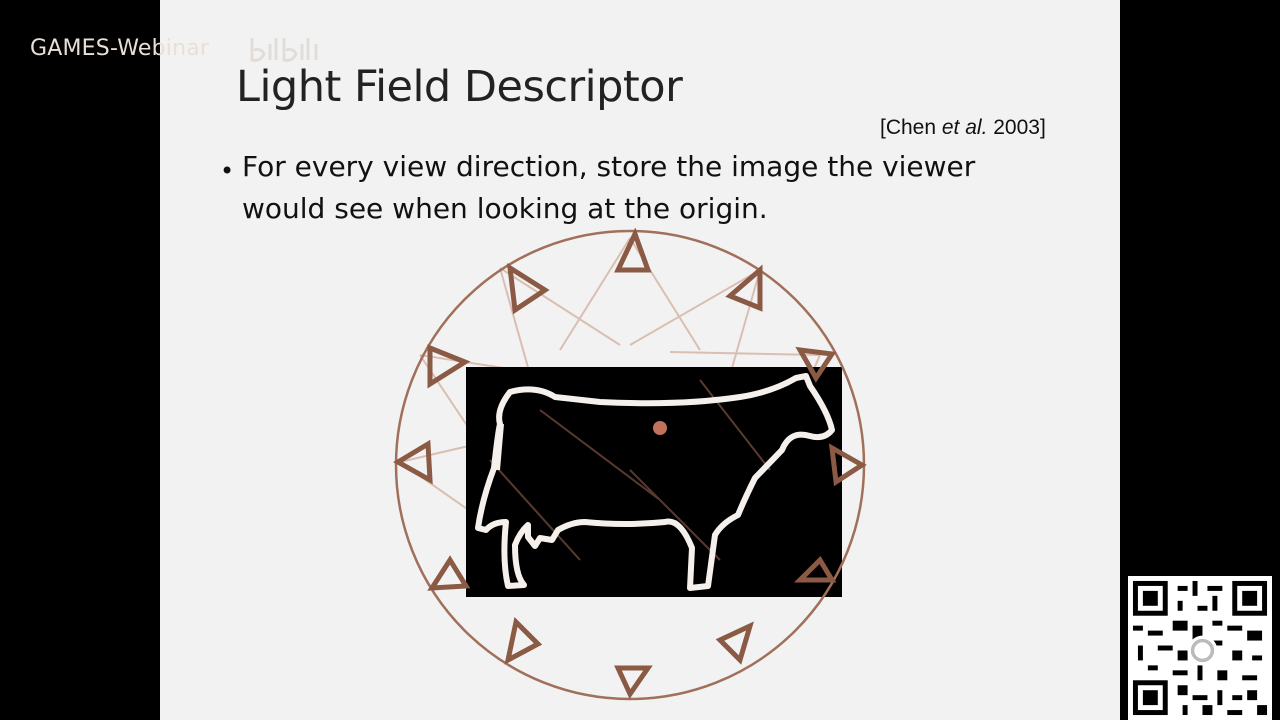 The image size is (1280, 720). I want to click on citation: [Chen et al. 2003], so click(963, 128).